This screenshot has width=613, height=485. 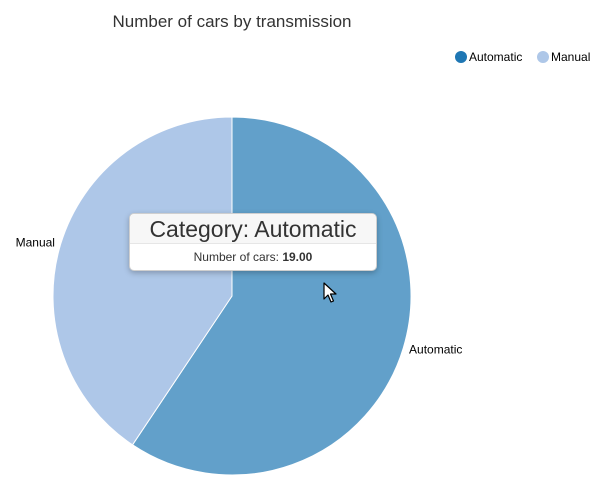 I want to click on chart-title: Number of cars by transmission, so click(x=231, y=21).